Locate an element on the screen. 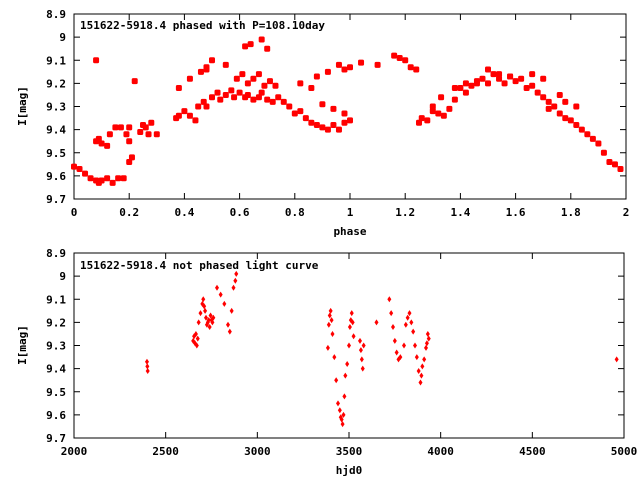 The width and height of the screenshot is (640, 480). y-tick-label: 9.7 is located at coordinates (56, 199).